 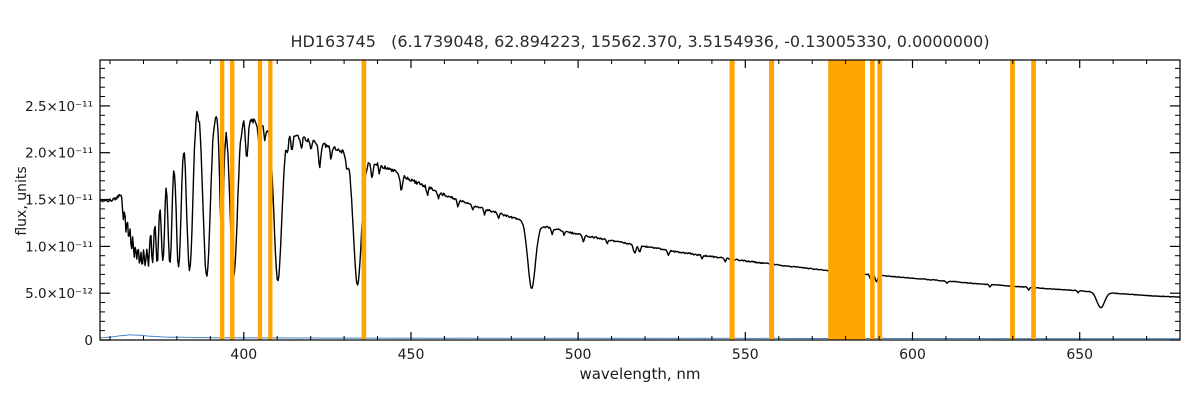 I want to click on y-tick-label: 0, so click(x=88, y=341).